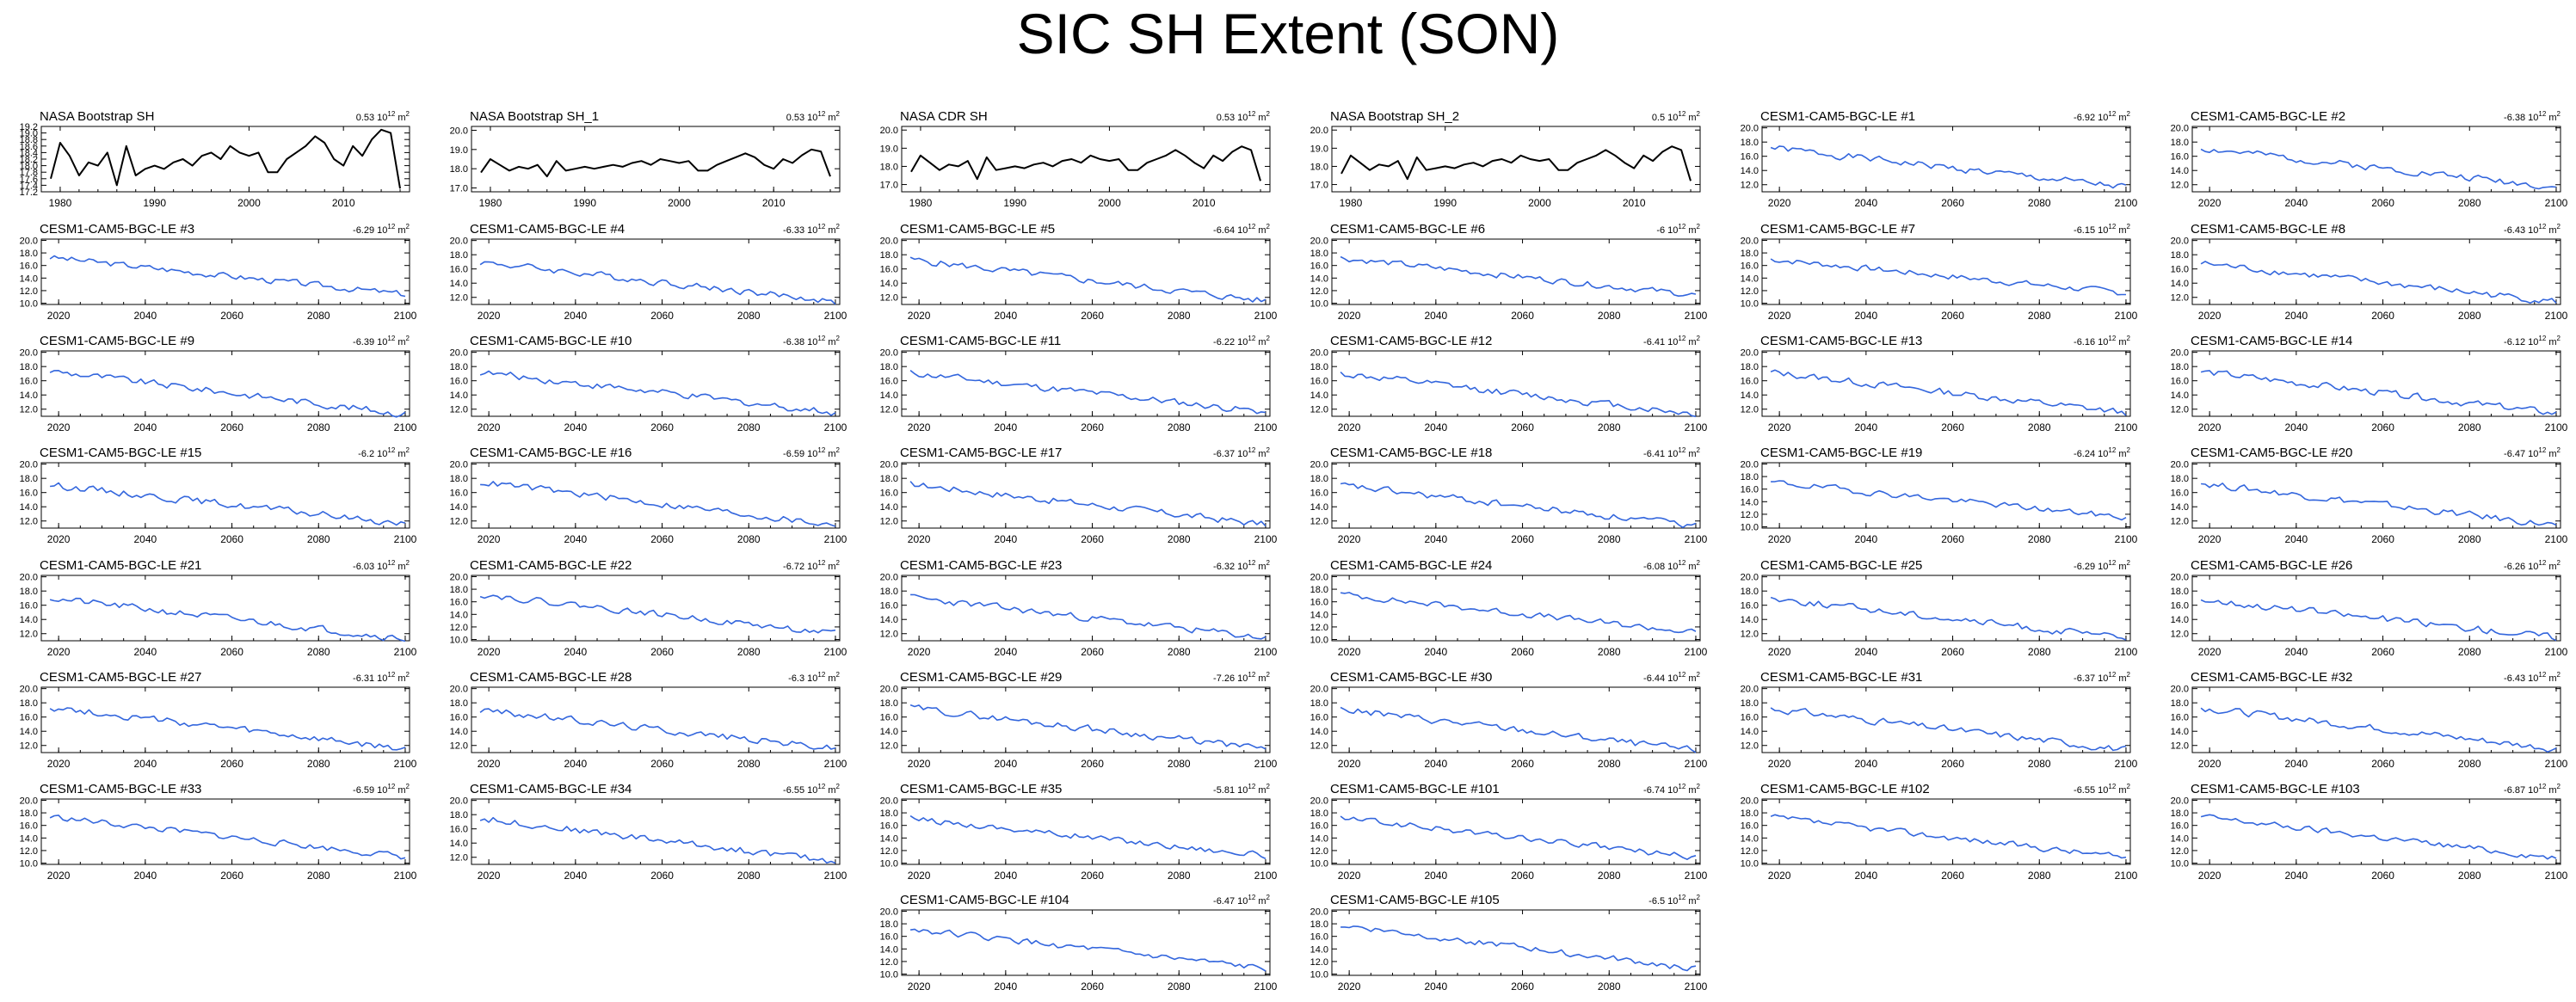  I want to click on panel-title: CESM1-CAM5-BGC-LE #31, so click(1841, 677).